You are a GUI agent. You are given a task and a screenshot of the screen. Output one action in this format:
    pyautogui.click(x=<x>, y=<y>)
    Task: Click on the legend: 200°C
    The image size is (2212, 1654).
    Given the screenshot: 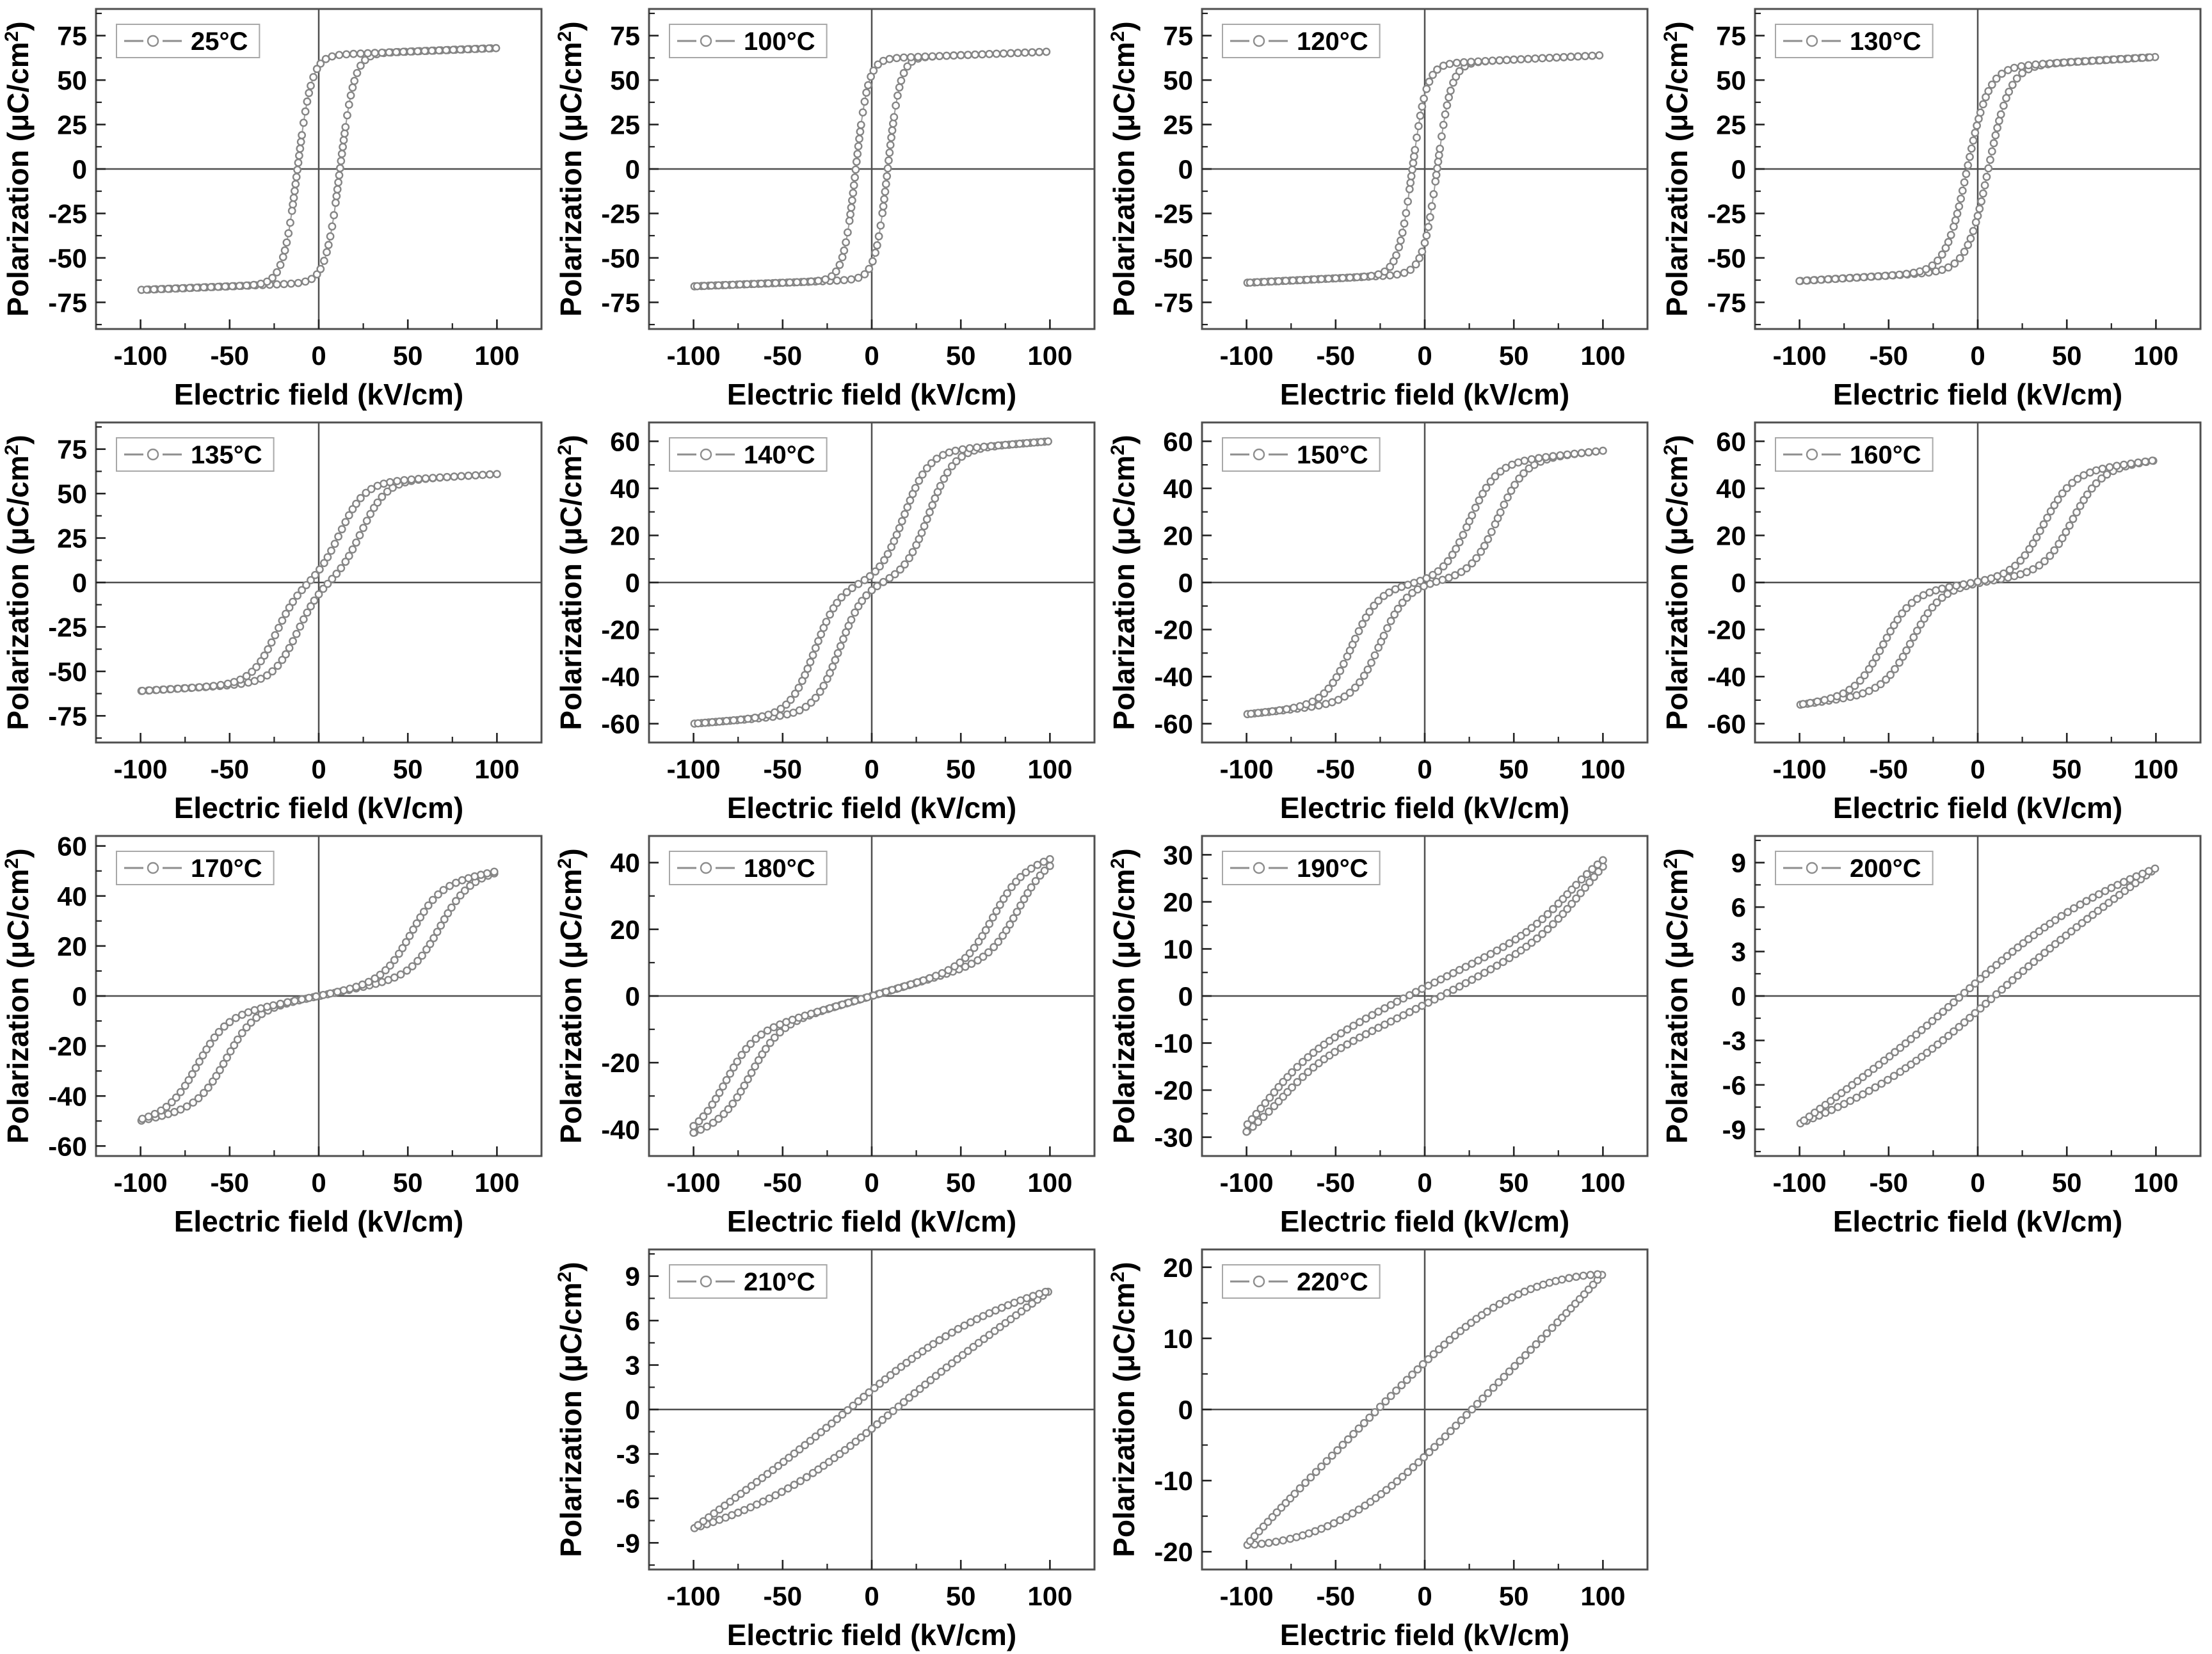 What is the action you would take?
    pyautogui.click(x=1854, y=868)
    